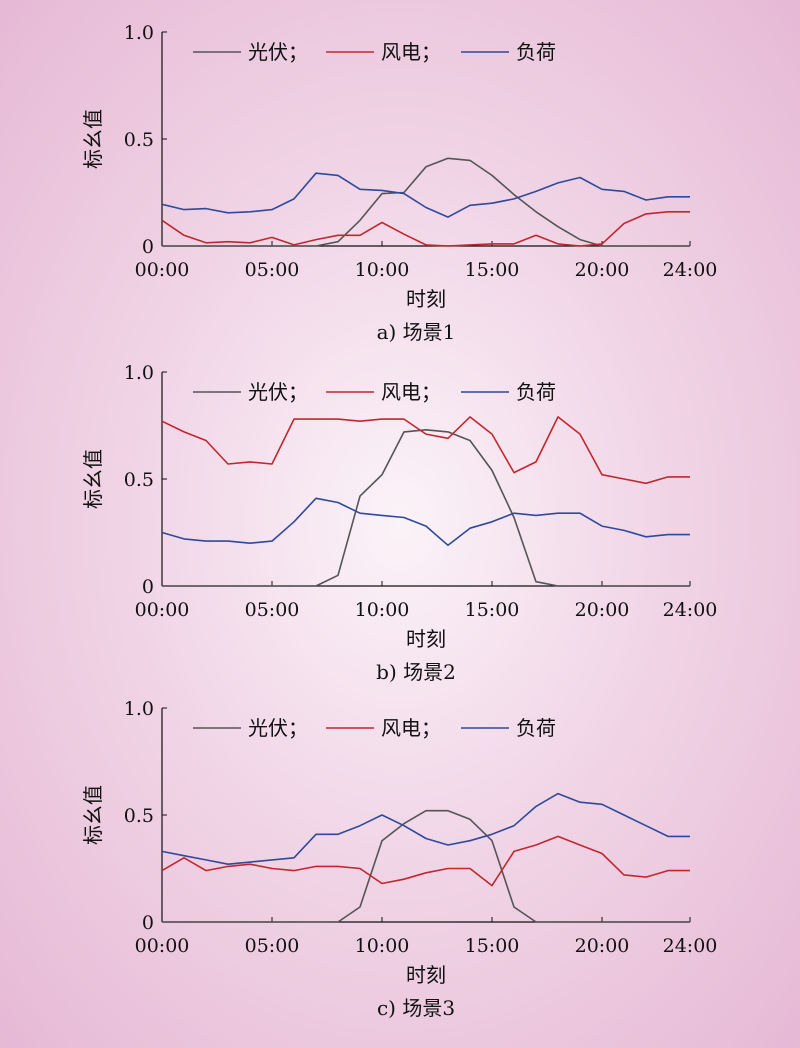  What do you see at coordinates (416, 672) in the screenshot?
I see `panel-caption: b) 场景2` at bounding box center [416, 672].